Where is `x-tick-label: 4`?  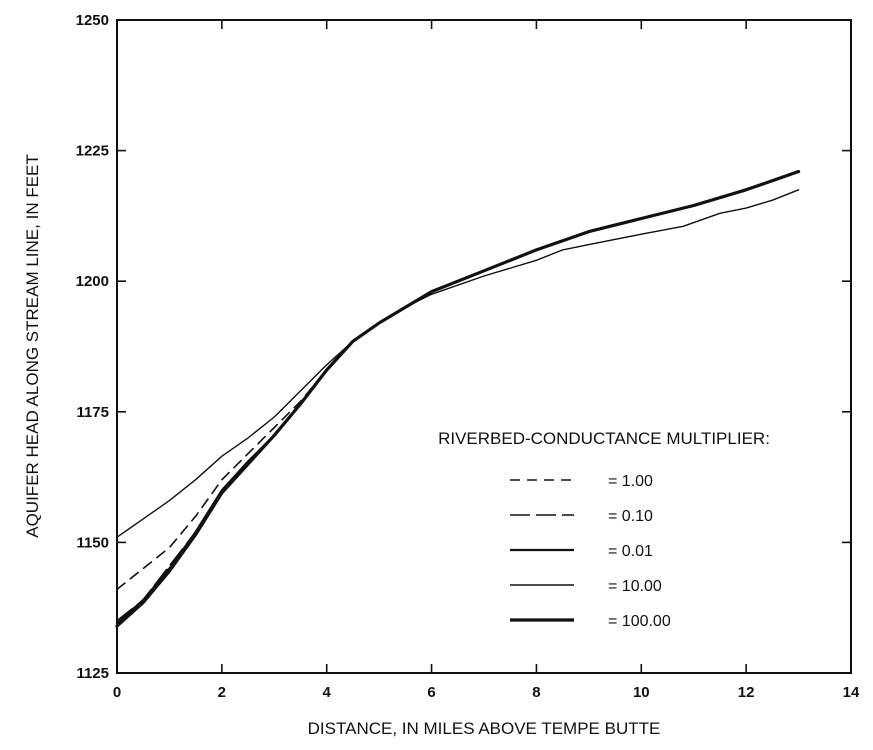 x-tick-label: 4 is located at coordinates (327, 692).